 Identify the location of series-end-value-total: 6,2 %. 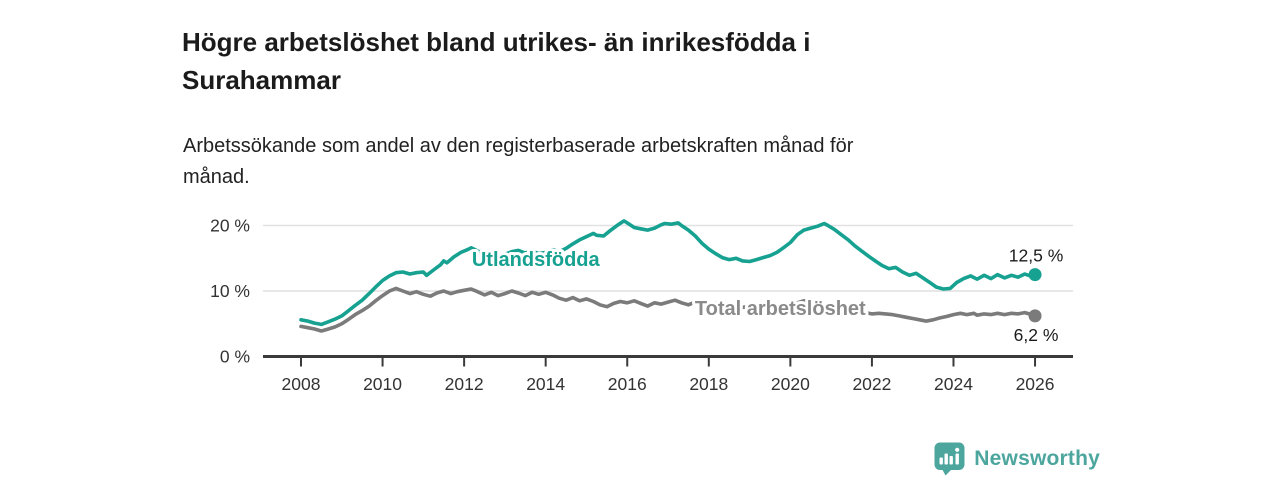
(1036, 335).